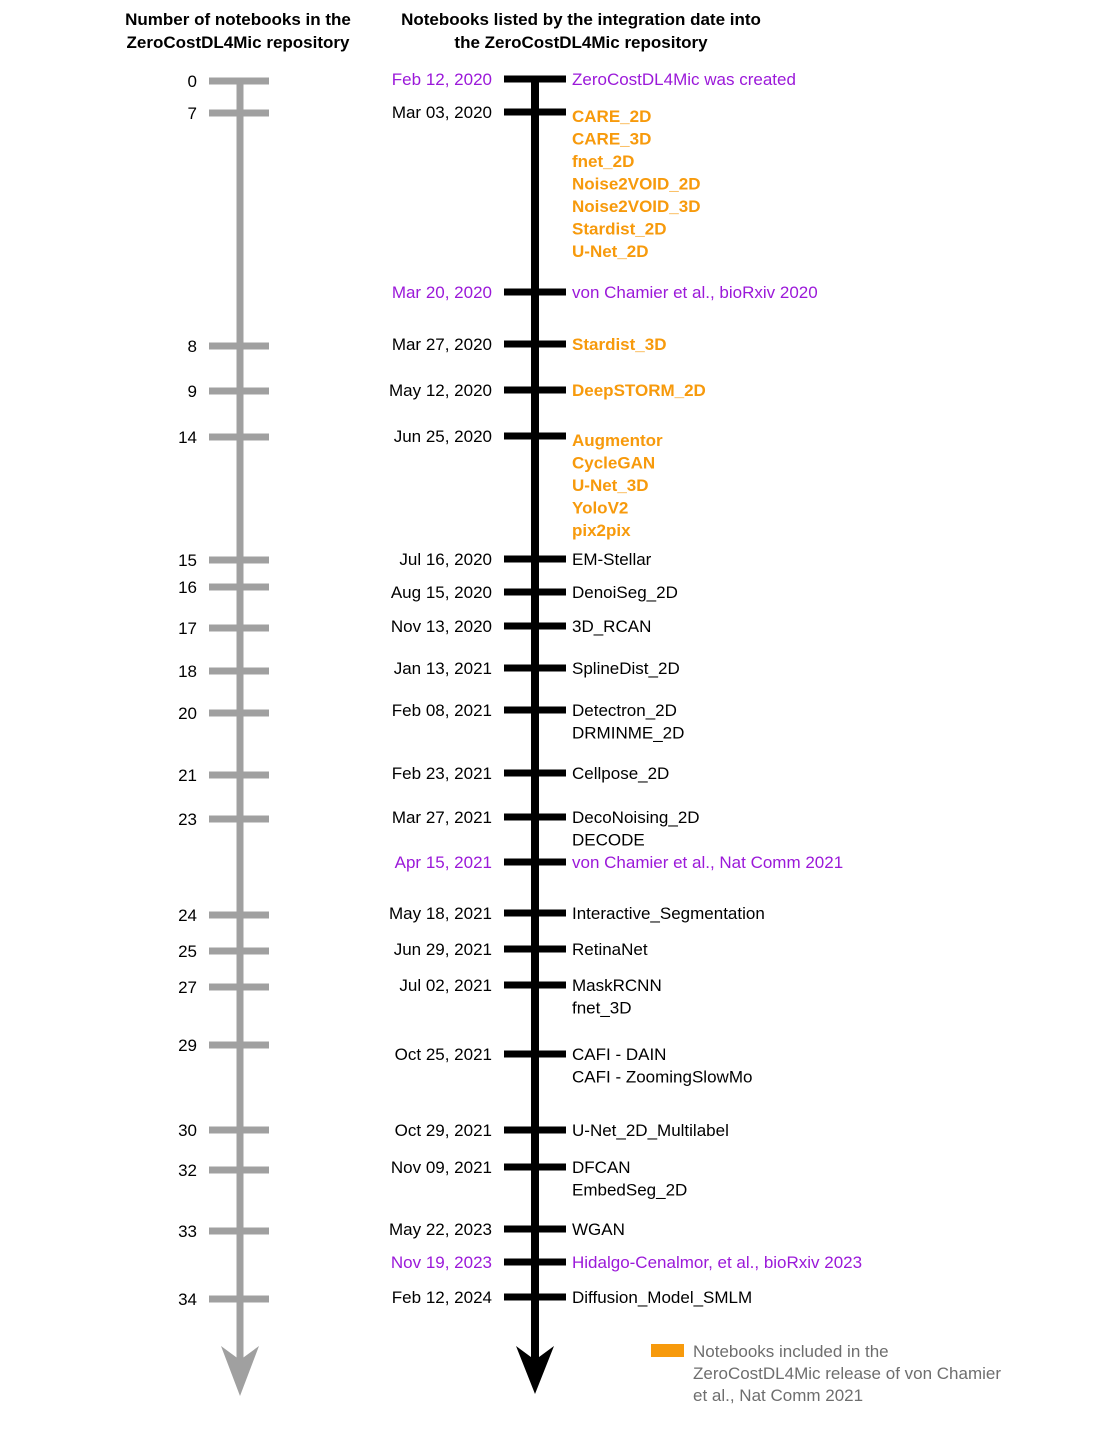 The width and height of the screenshot is (1098, 1434). Describe the element at coordinates (778, 1395) in the screenshot. I see `legend-text-line-3: et al., Nat Comm 2021` at that location.